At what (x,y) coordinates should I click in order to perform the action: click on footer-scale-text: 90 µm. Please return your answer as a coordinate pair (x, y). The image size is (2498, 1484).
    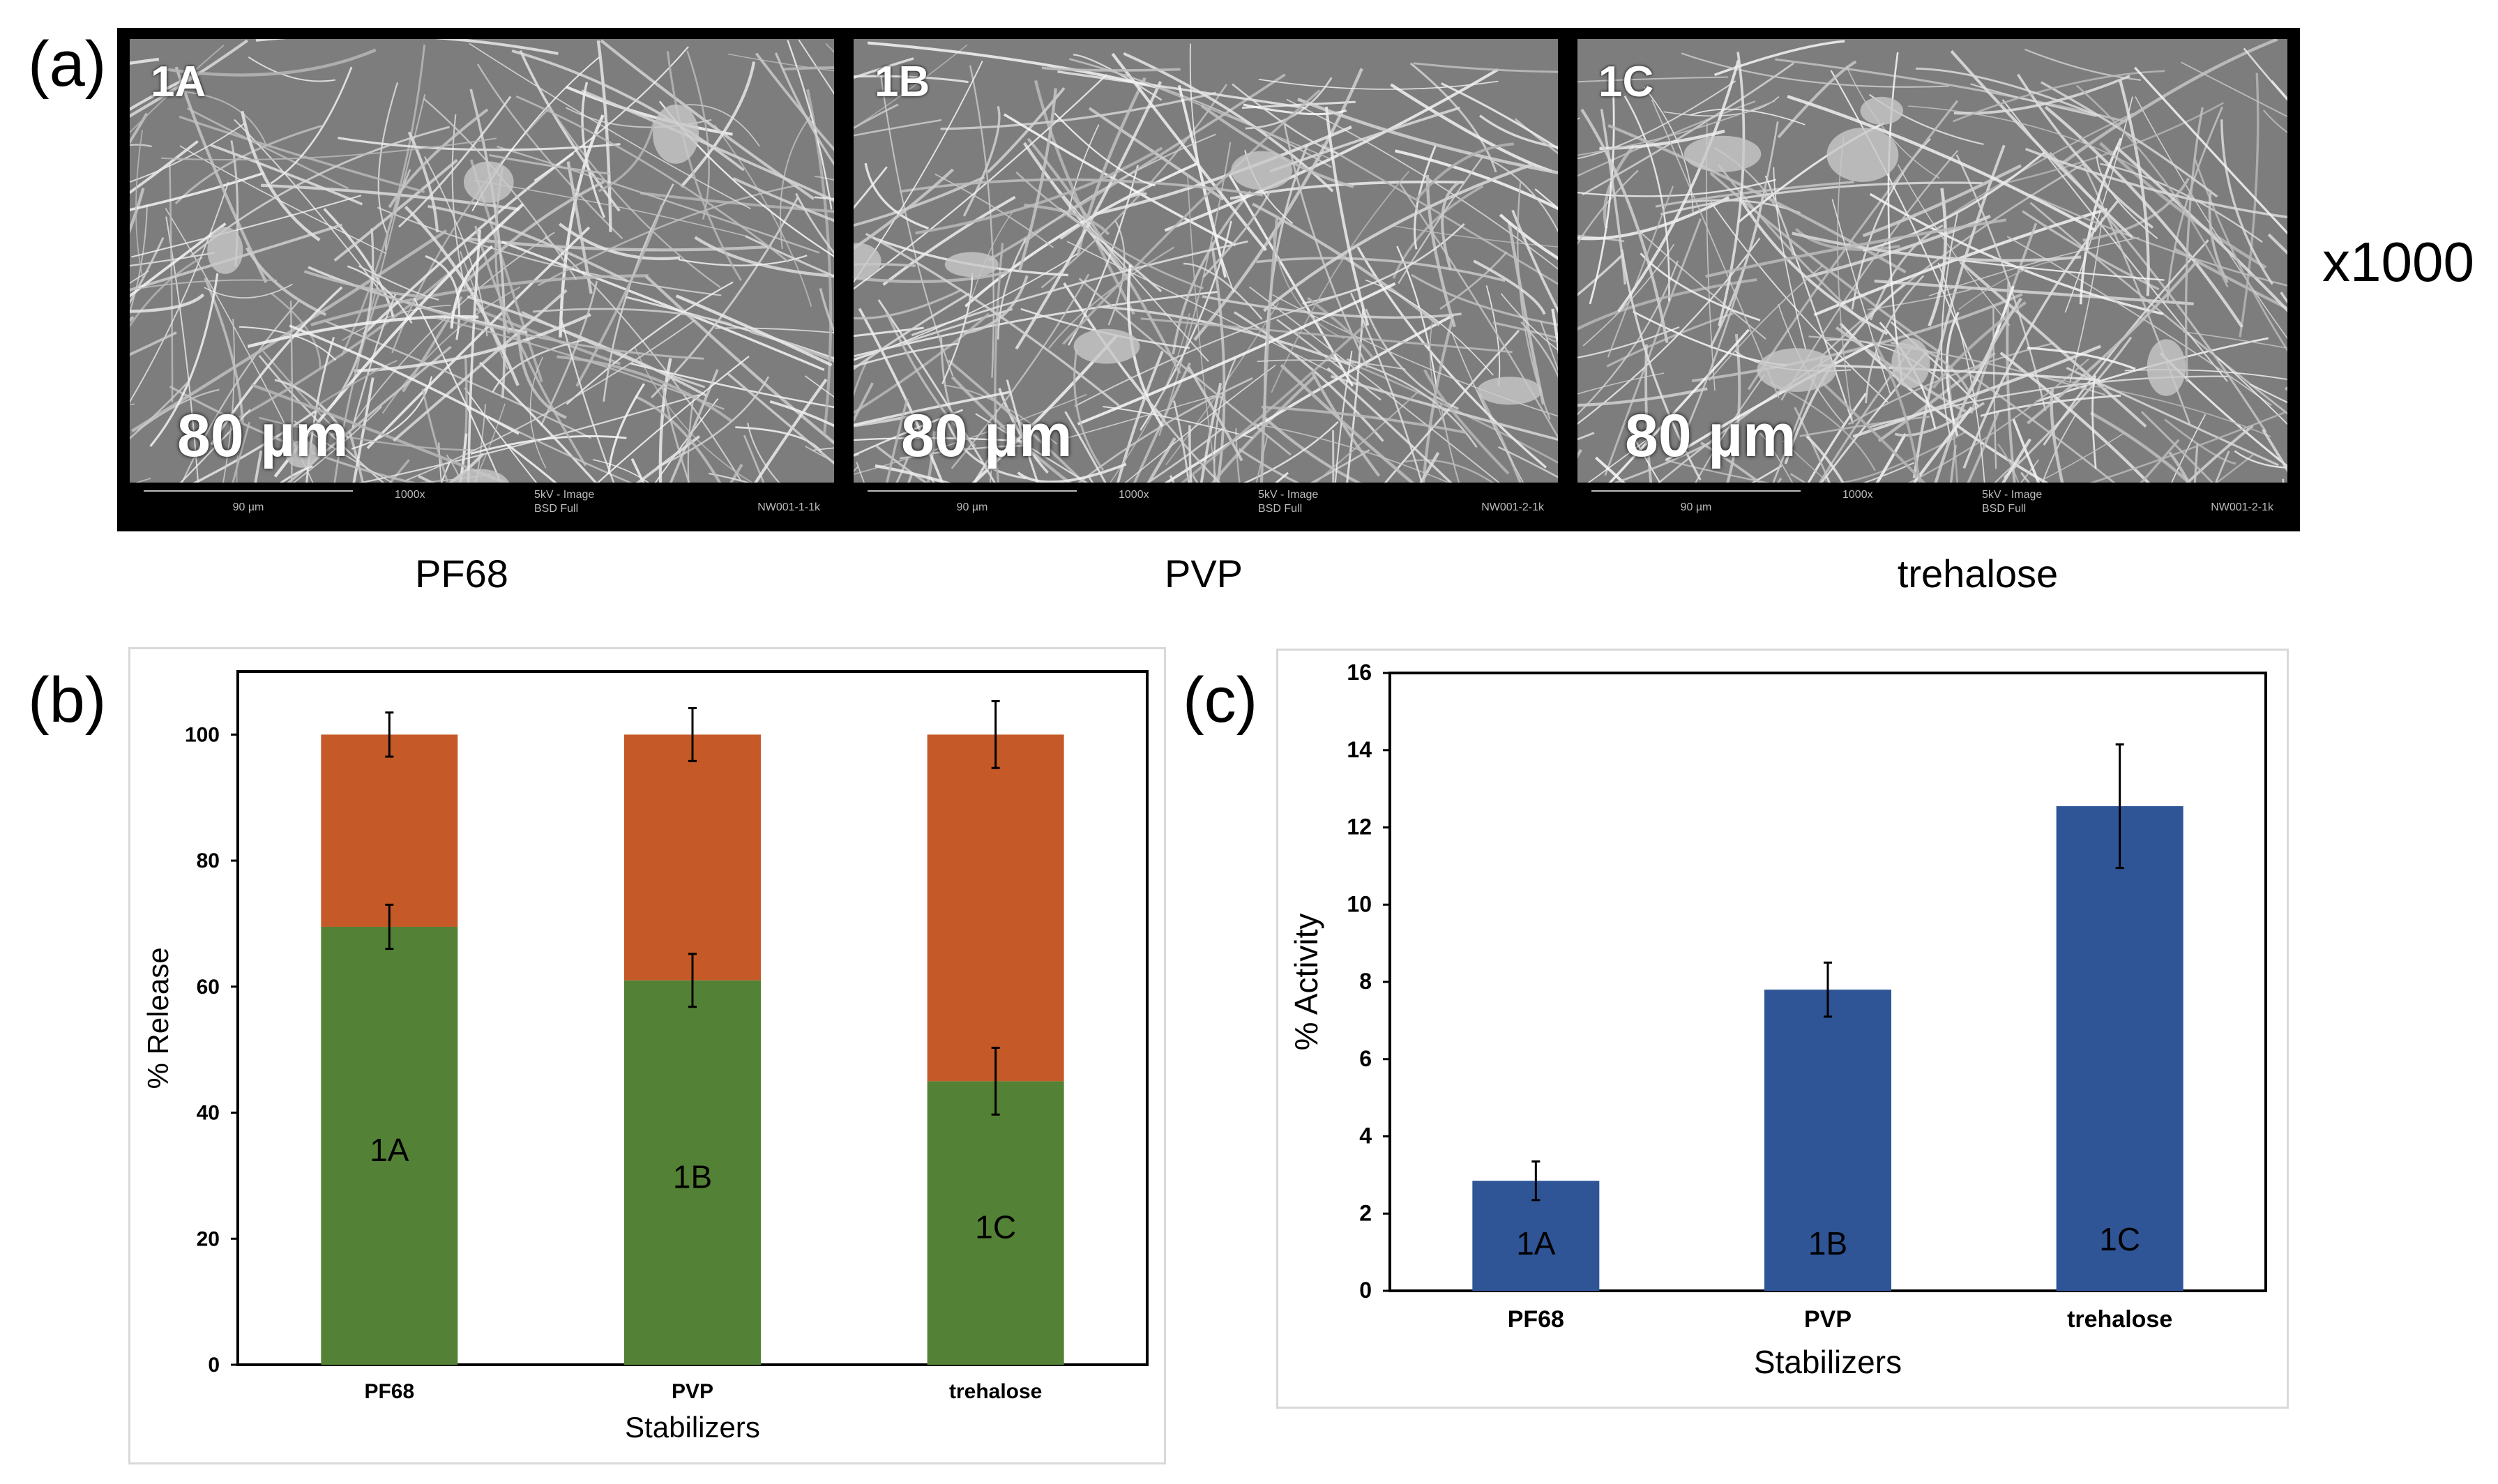
    Looking at the image, I should click on (972, 507).